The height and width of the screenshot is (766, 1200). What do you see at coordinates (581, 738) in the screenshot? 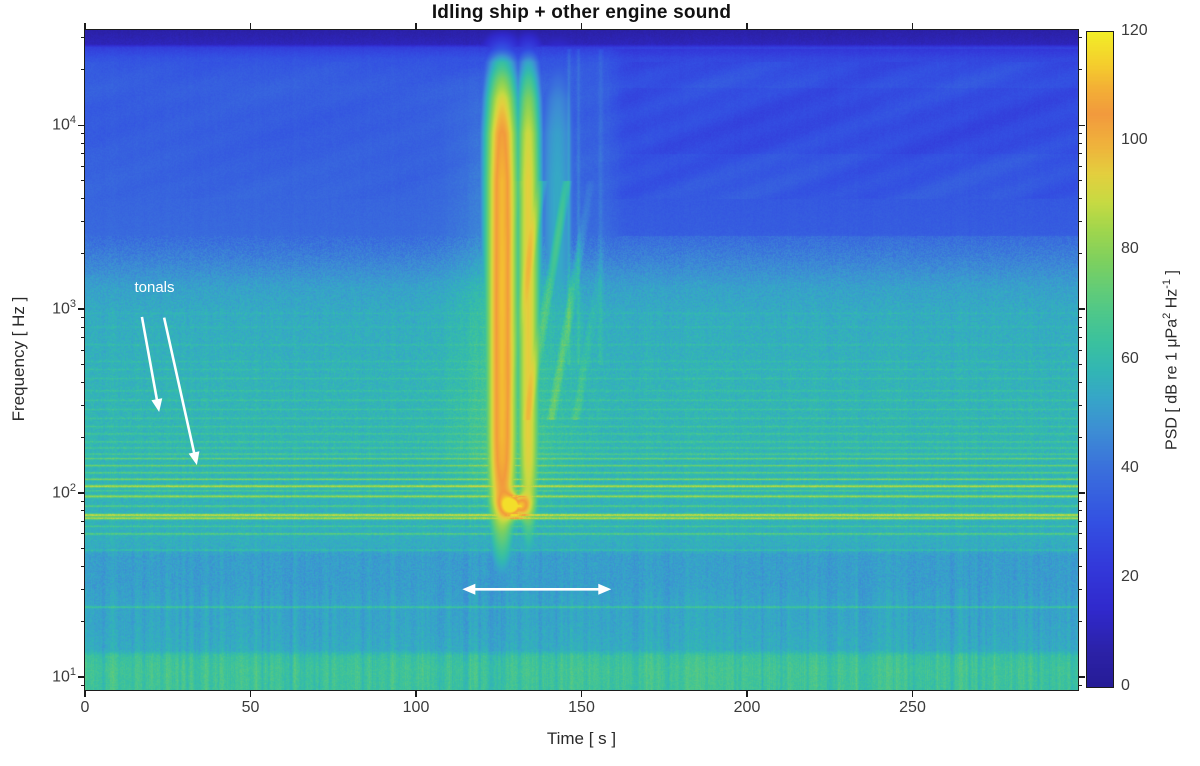
I see `x-axis-label: Time [ s ]` at bounding box center [581, 738].